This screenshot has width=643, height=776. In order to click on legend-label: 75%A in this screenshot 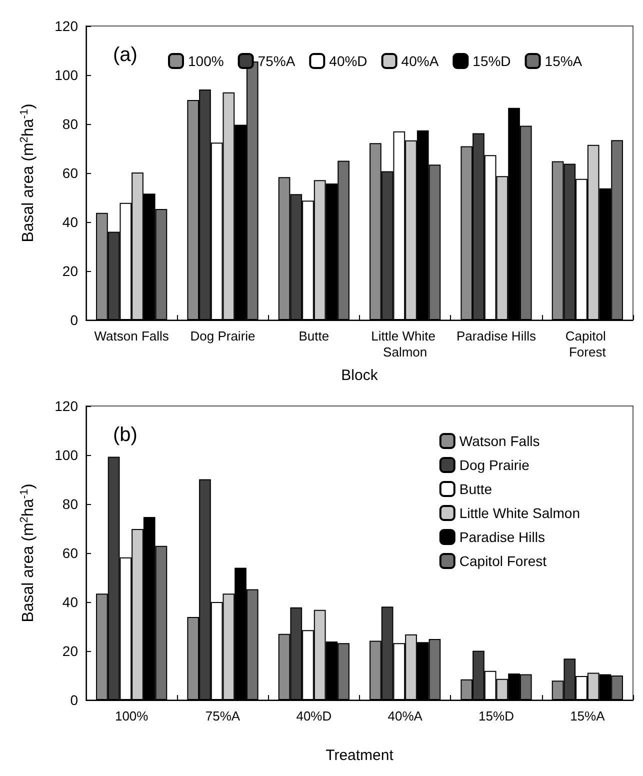, I will do `click(277, 61)`.